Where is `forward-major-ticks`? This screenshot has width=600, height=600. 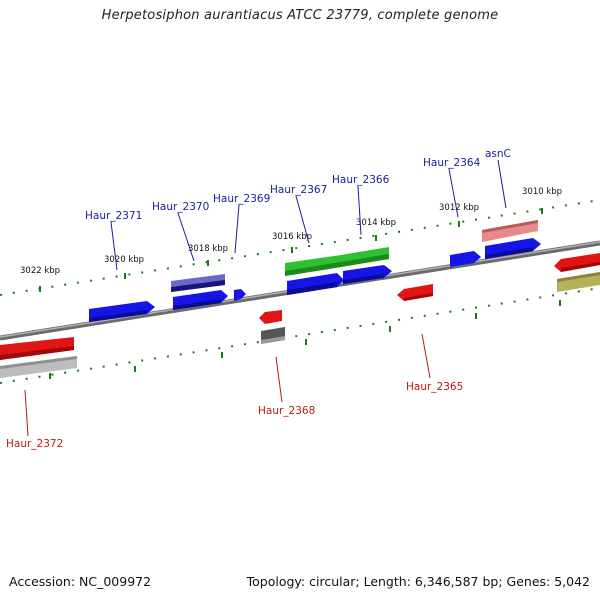 forward-major-ticks is located at coordinates (291, 250).